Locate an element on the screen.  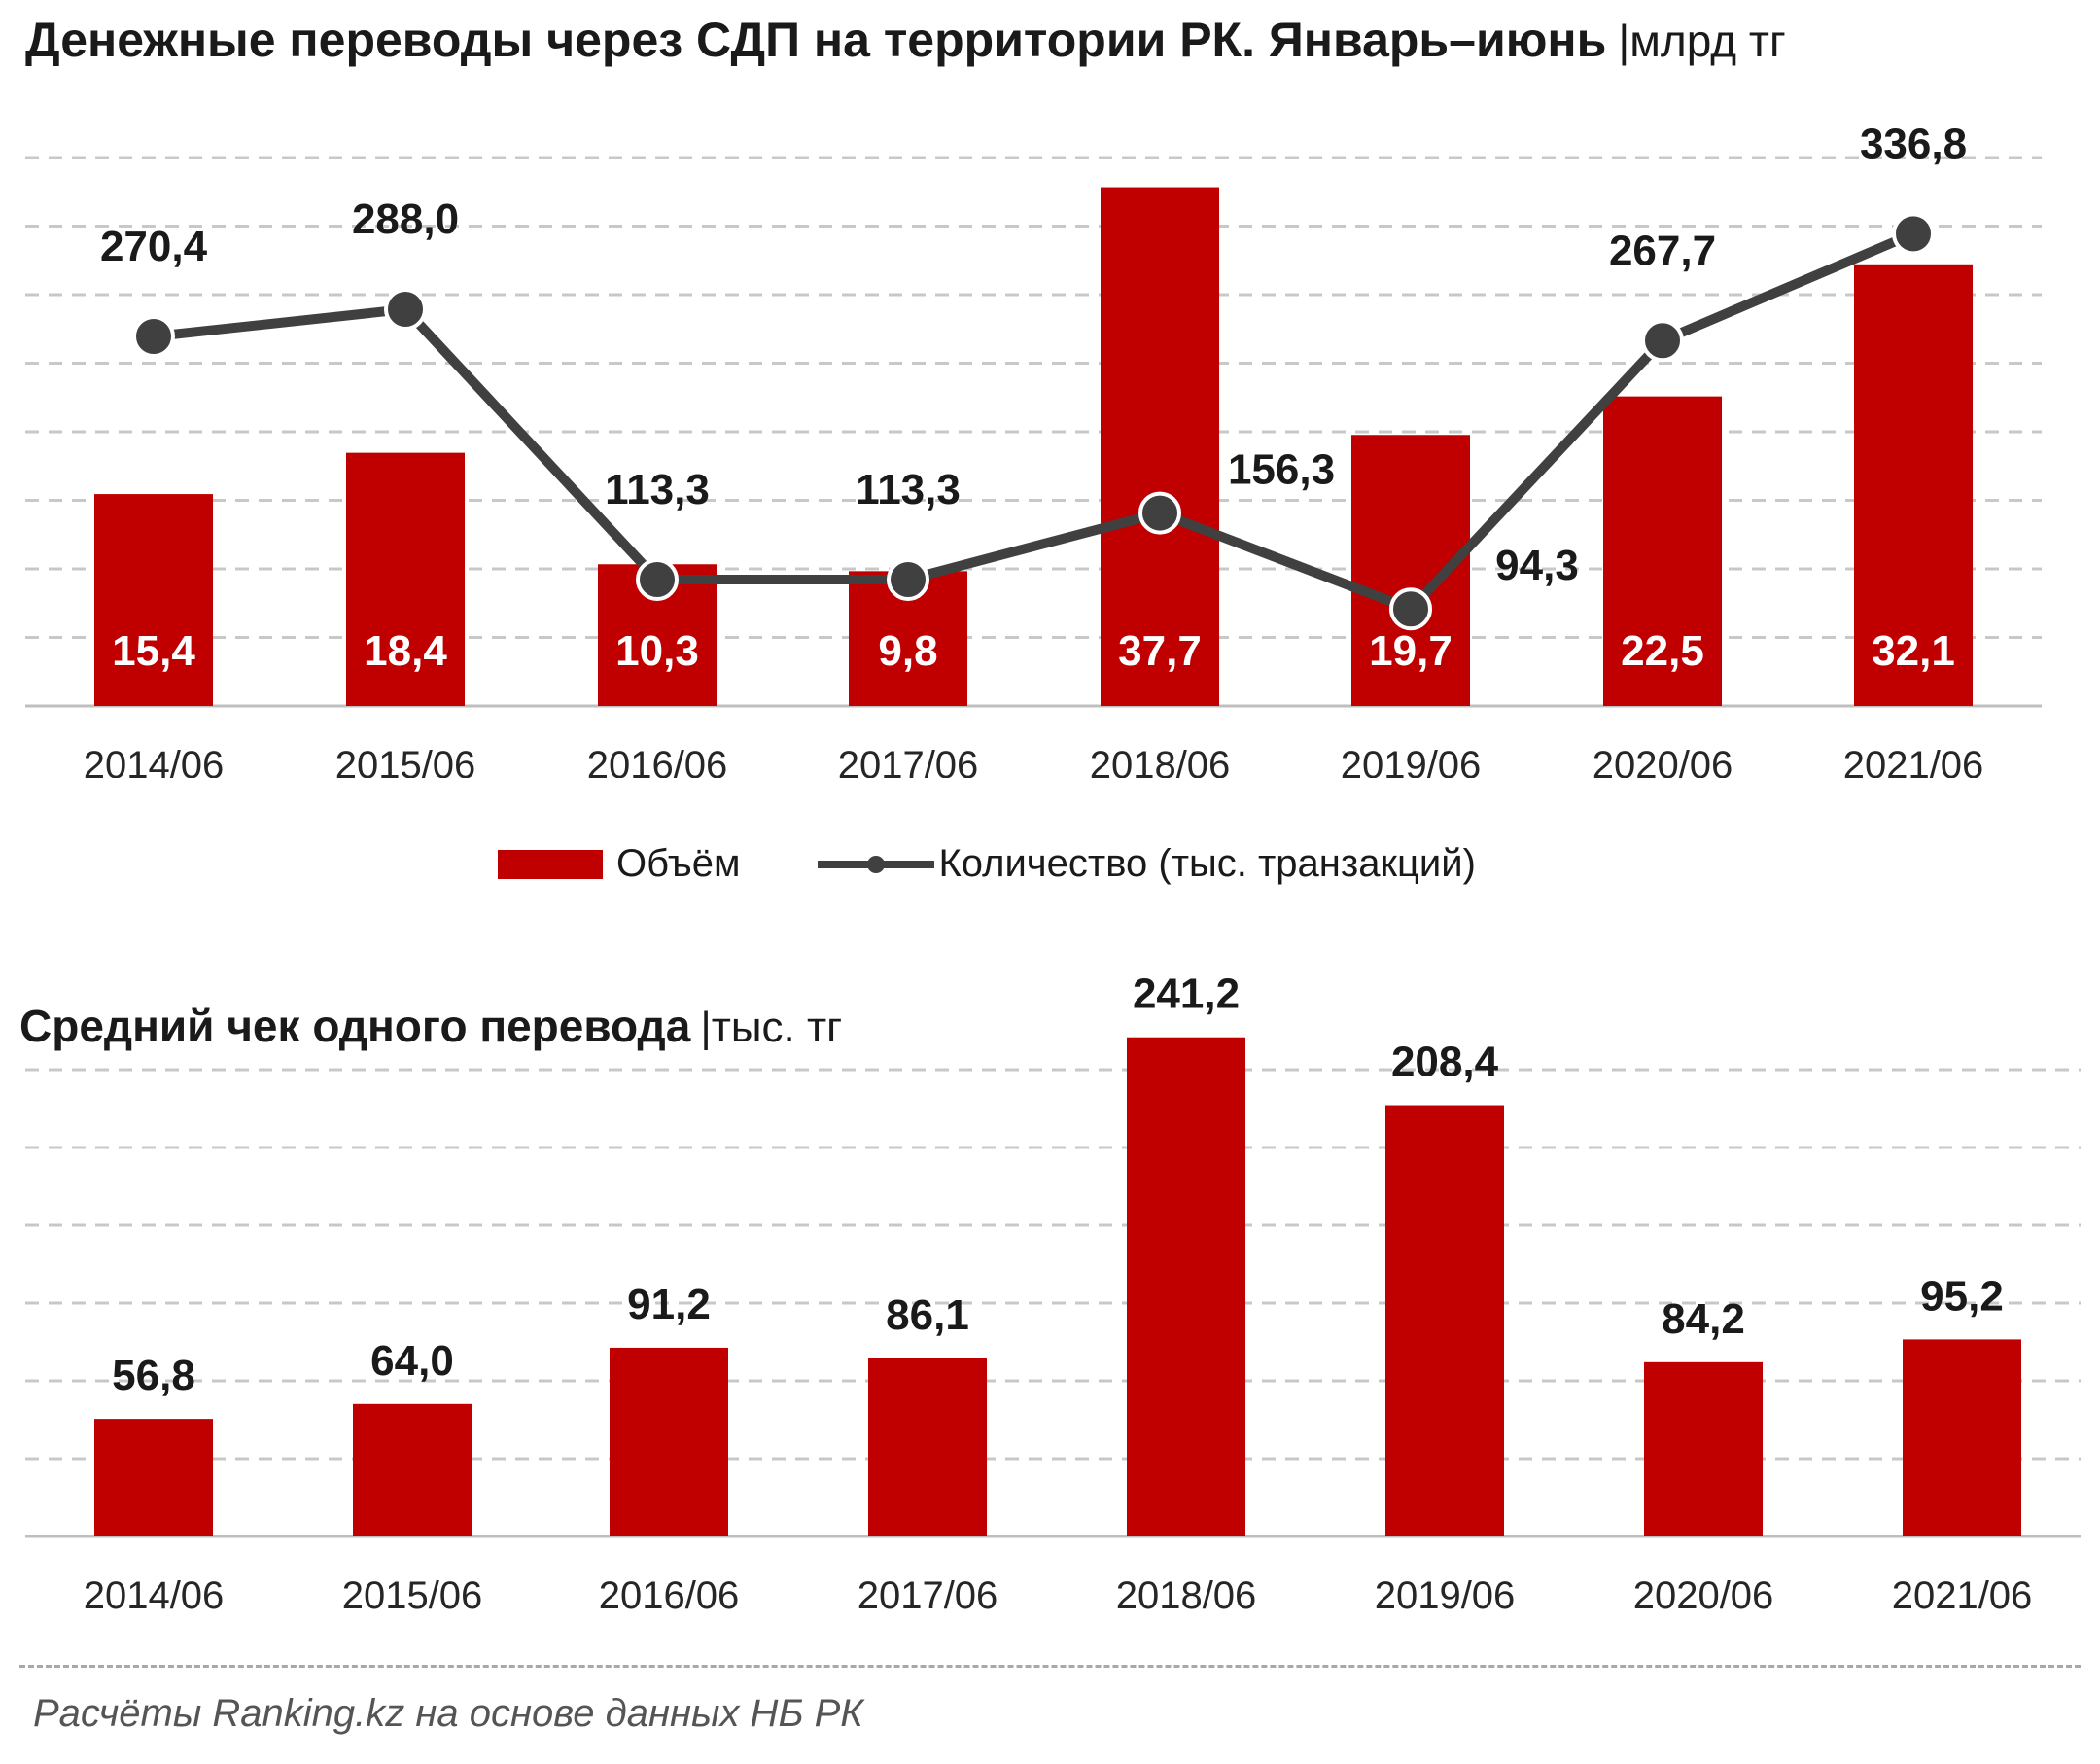
legend-line-swatch is located at coordinates (876, 864).